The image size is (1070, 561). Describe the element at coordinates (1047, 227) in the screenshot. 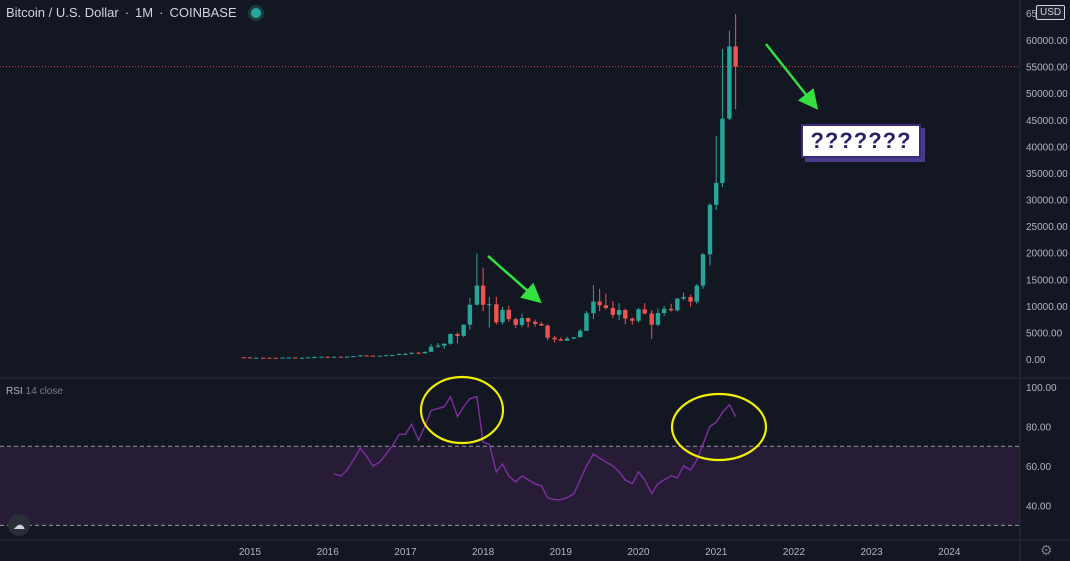

I see `price-tick-label: 25000.00` at that location.